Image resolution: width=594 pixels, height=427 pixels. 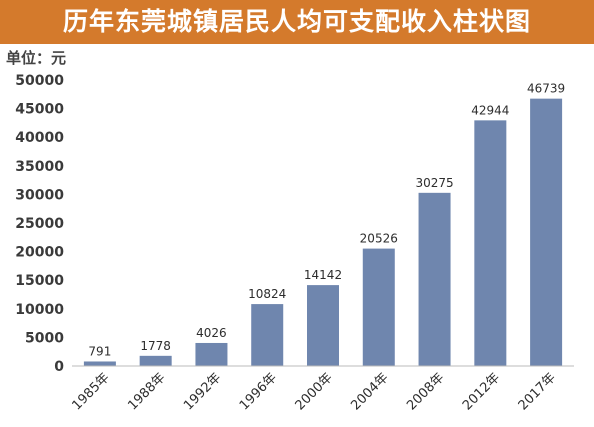 What do you see at coordinates (39, 81) in the screenshot?
I see `y-tick-label: 50000` at bounding box center [39, 81].